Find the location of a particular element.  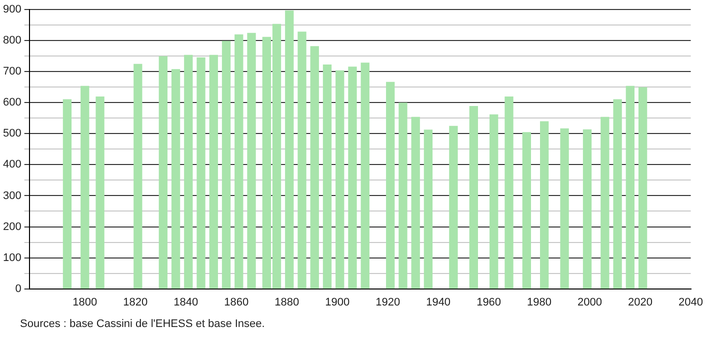

y-tick-label: 0 is located at coordinates (18, 288).